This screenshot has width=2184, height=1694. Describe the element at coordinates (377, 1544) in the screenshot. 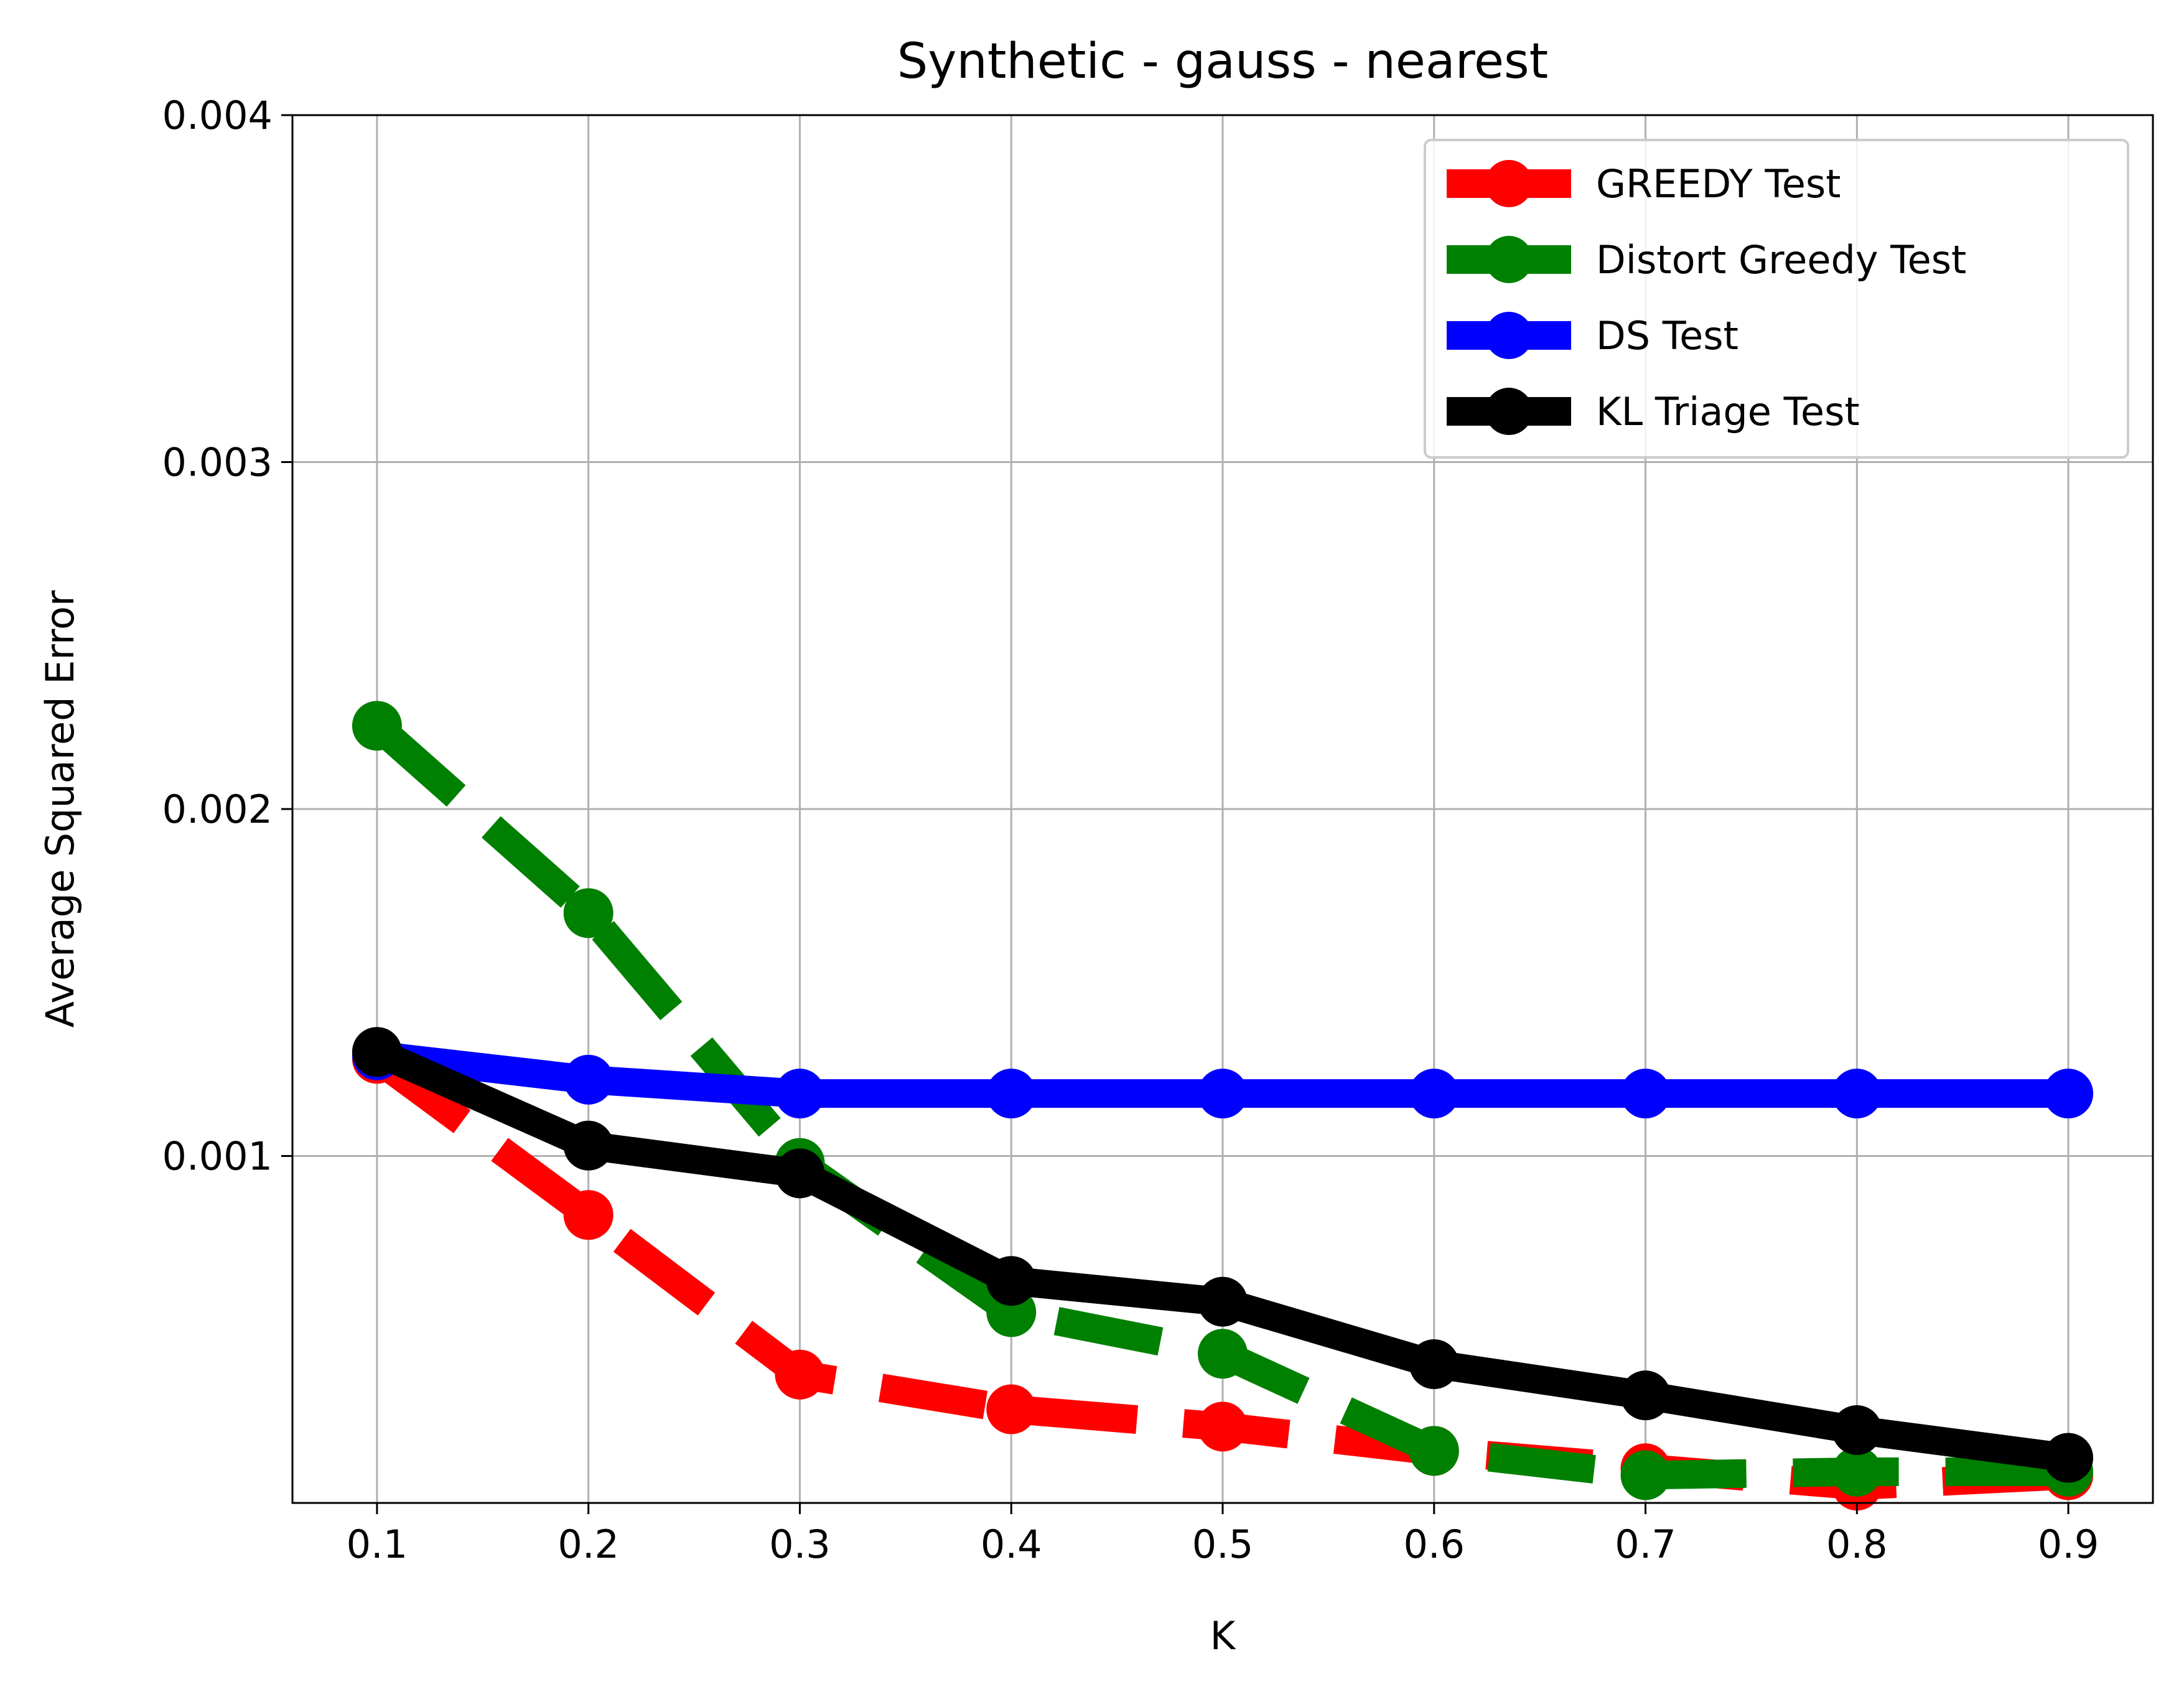

I see `x-tick-label: 0.1` at that location.